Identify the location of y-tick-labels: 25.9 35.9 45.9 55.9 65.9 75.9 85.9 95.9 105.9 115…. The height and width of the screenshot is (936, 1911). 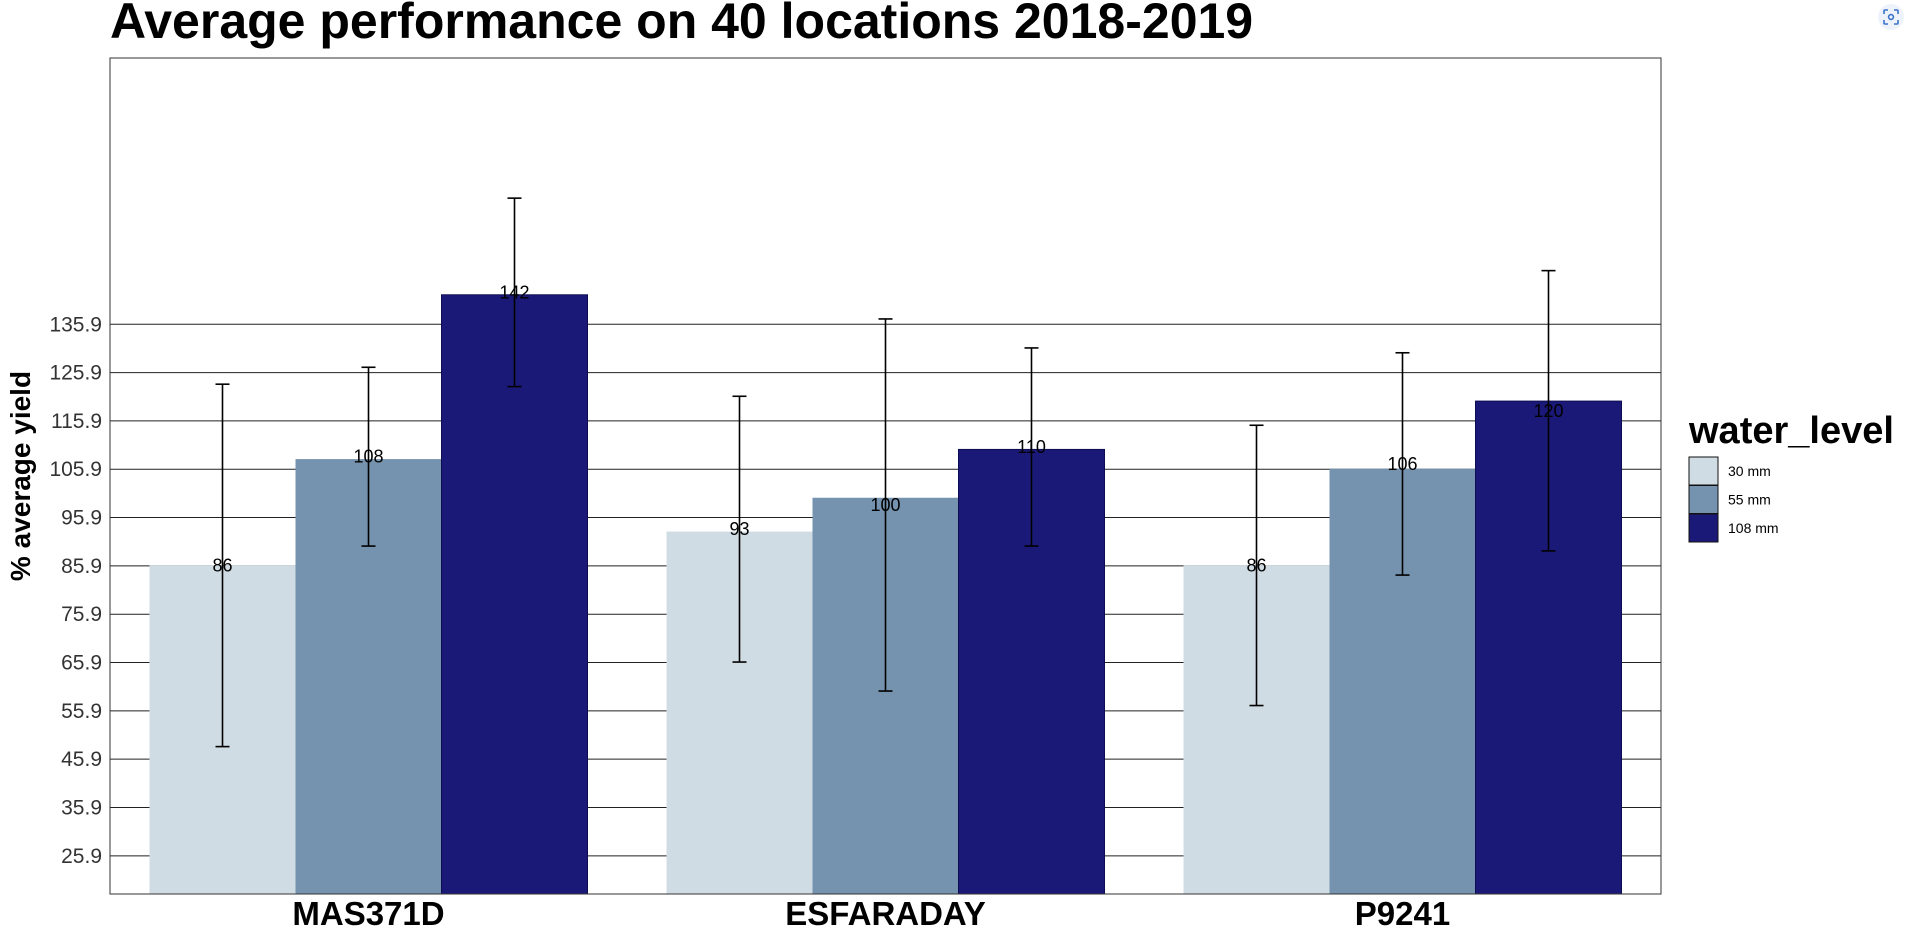
(75, 590).